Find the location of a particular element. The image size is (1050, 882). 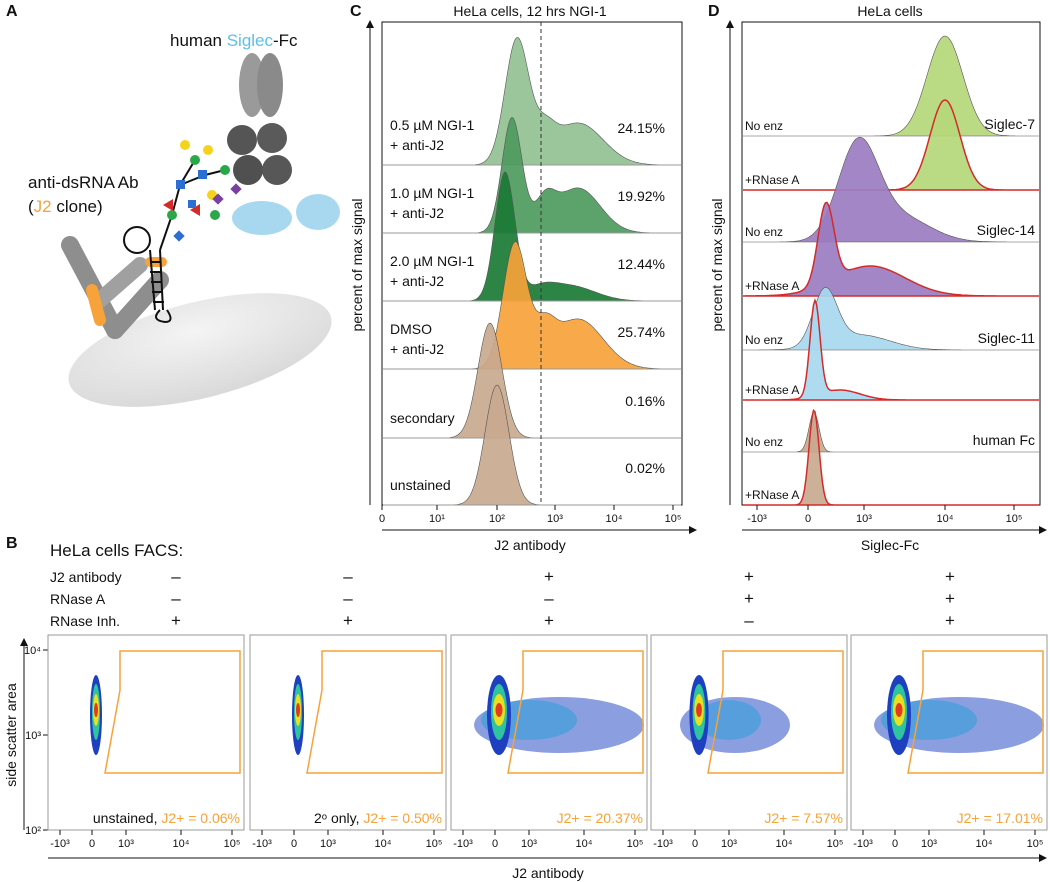

percent-label: 24.15% is located at coordinates (641, 128).